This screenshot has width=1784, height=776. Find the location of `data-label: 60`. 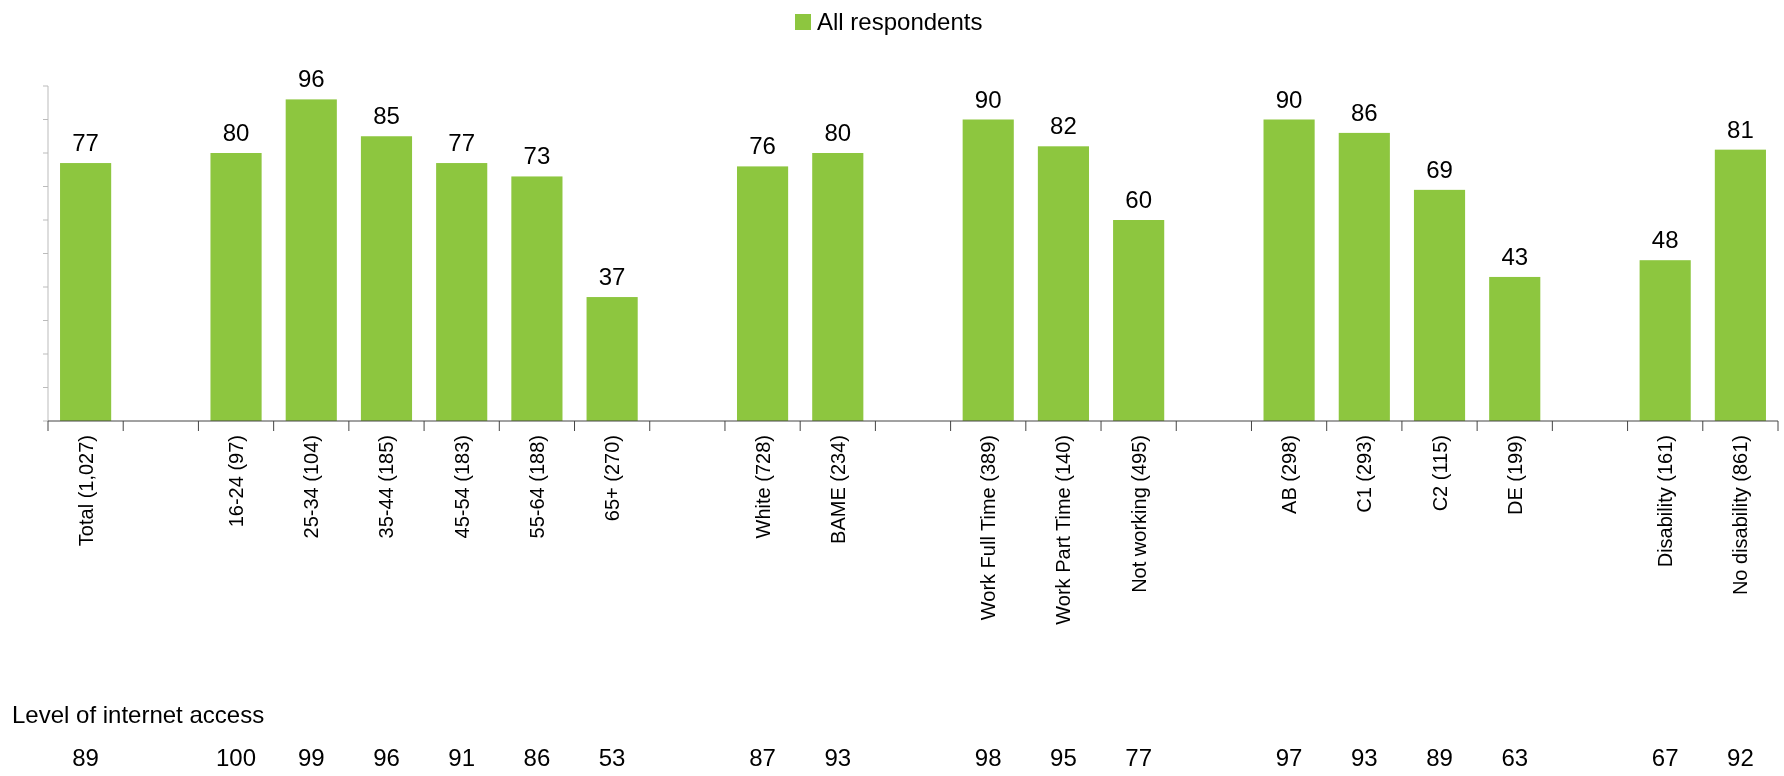

data-label: 60 is located at coordinates (1138, 199).